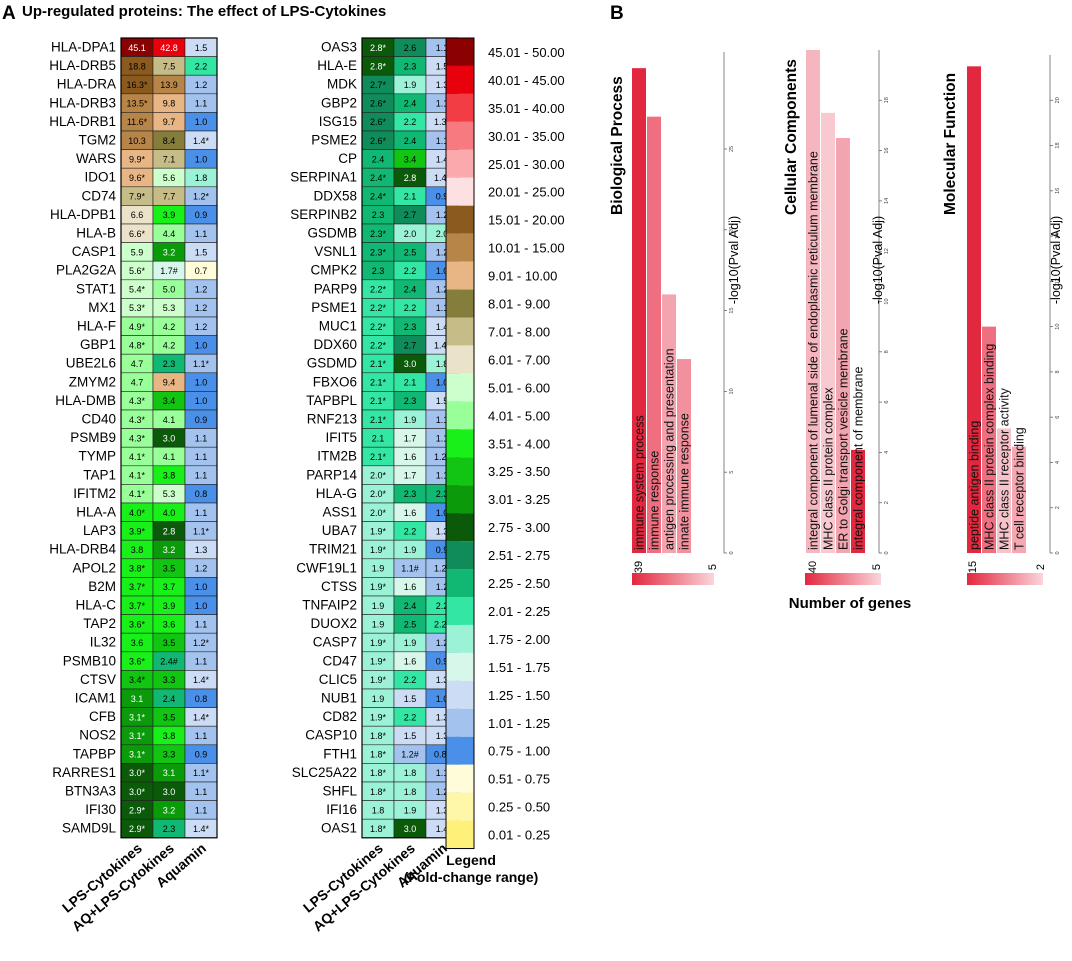 The image size is (1072, 961). Describe the element at coordinates (137, 271) in the screenshot. I see `cell-value: 5.6*` at that location.